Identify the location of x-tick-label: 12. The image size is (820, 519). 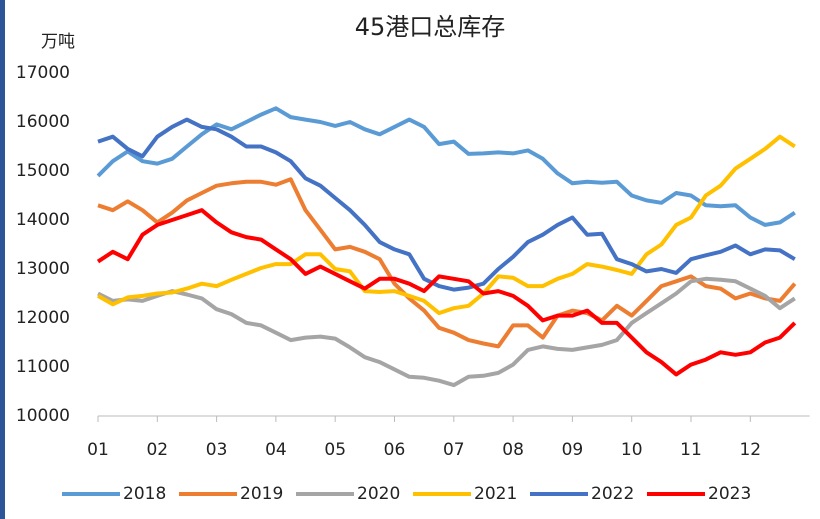
(750, 450).